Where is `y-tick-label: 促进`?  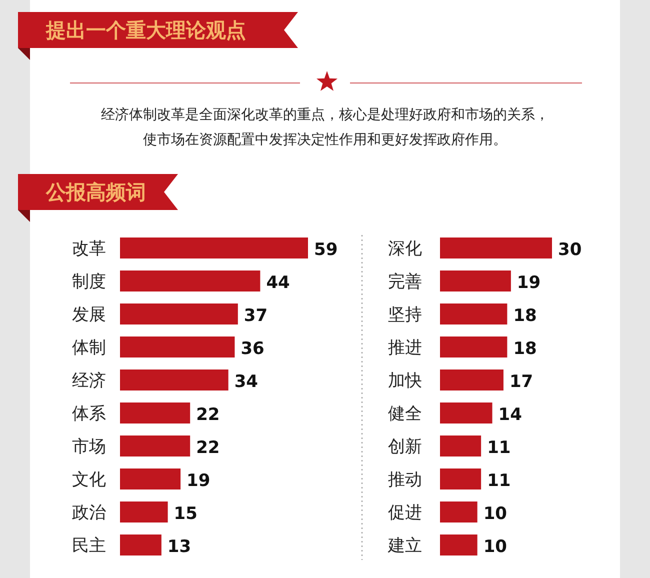 y-tick-label: 促进 is located at coordinates (405, 513).